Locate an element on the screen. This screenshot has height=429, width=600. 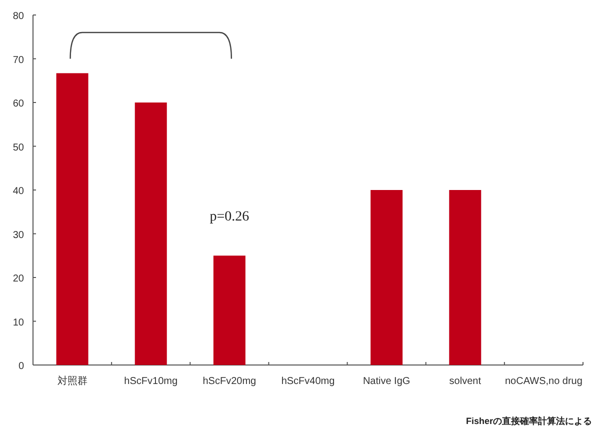
x-tick-label: noCAWS,no drug is located at coordinates (543, 381).